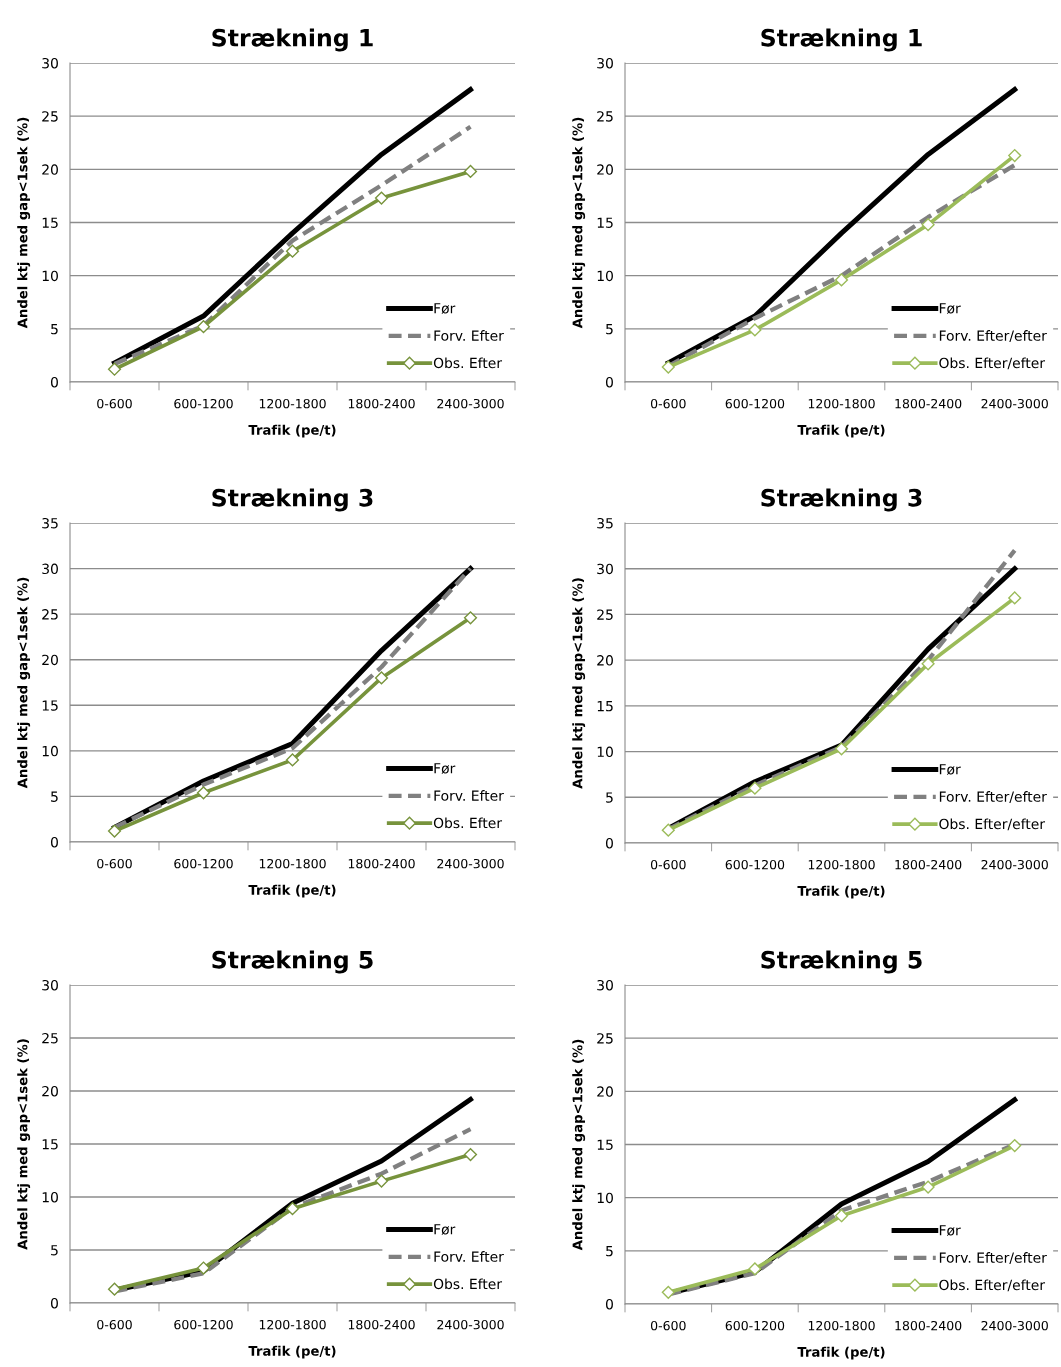 Image resolution: width=1061 pixels, height=1367 pixels. Describe the element at coordinates (993, 1258) in the screenshot. I see `legend-label: Forv. Efter/efter` at that location.